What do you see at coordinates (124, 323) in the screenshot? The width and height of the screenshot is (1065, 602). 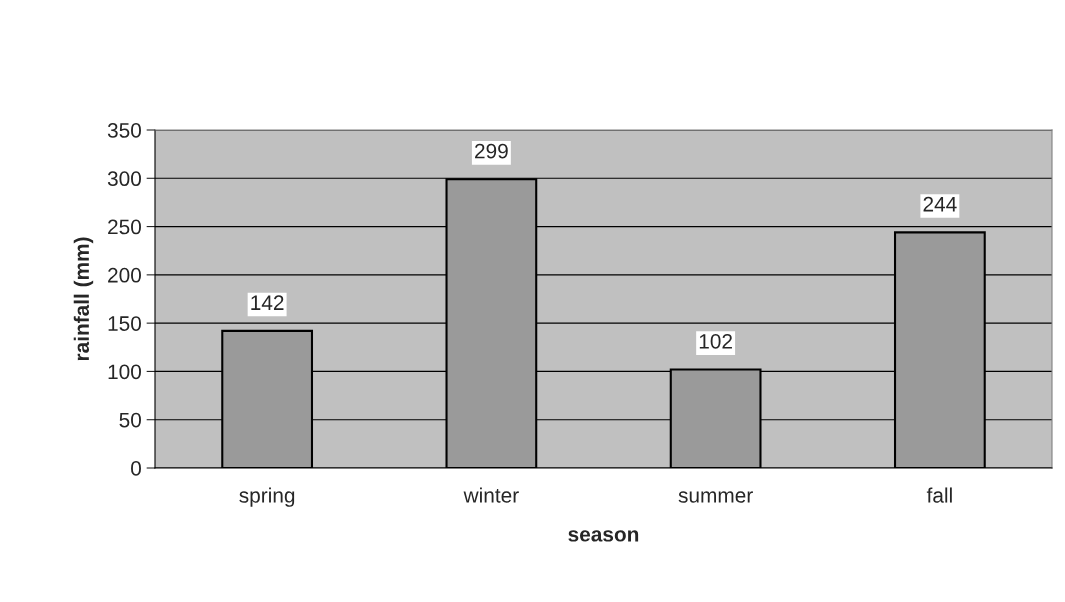 I see `y-tick-label: 150` at bounding box center [124, 323].